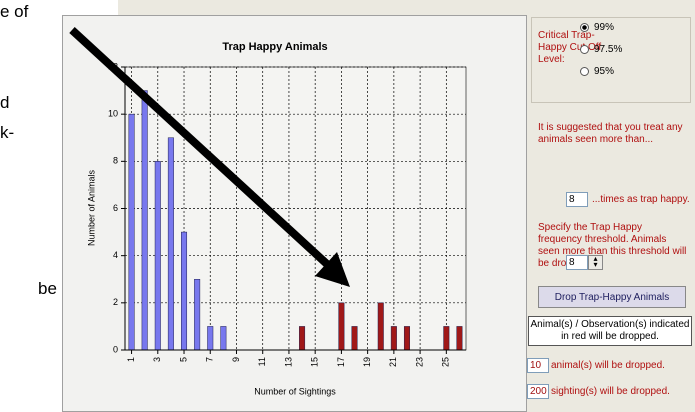 The width and height of the screenshot is (695, 412). Describe the element at coordinates (570, 47) in the screenshot. I see `cutoff-label: Critical Trap-Happy Cut Off Level:` at that location.